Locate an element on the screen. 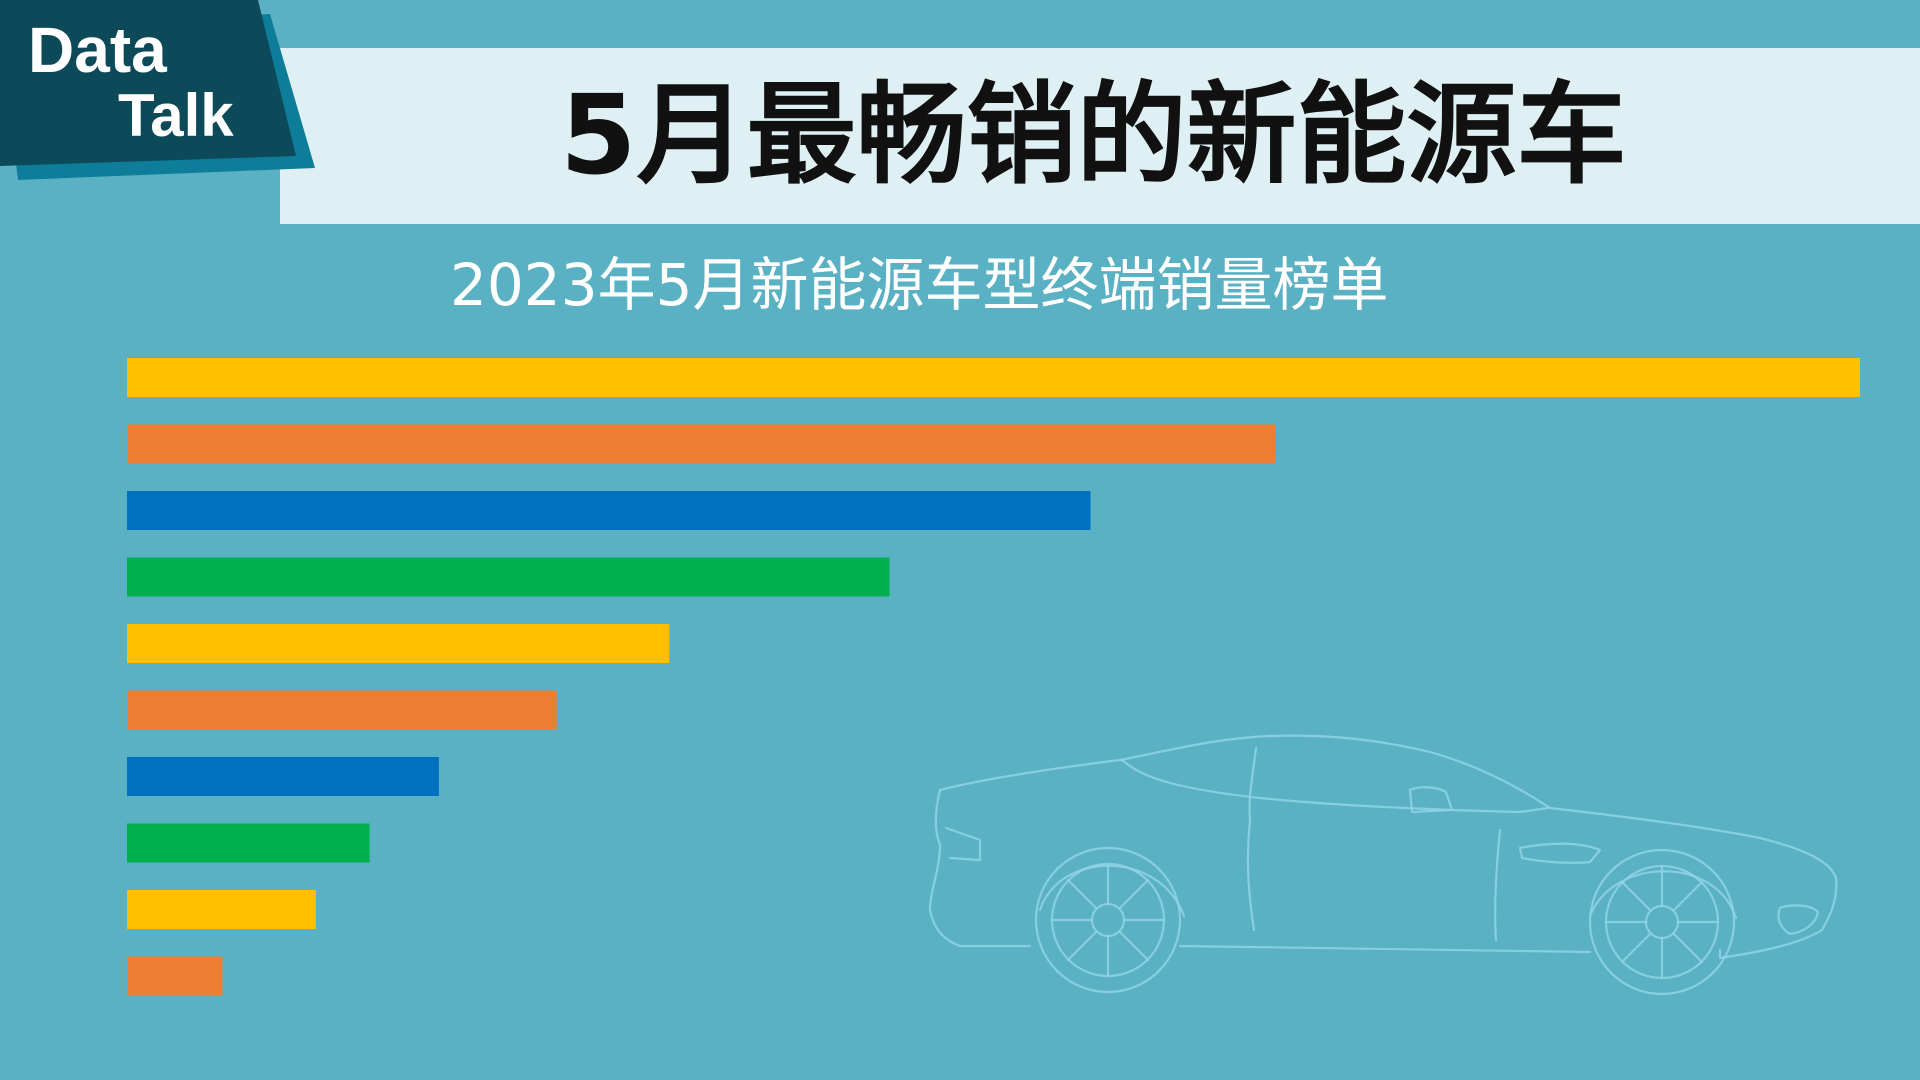  badge-dark-shape is located at coordinates (148, 83).